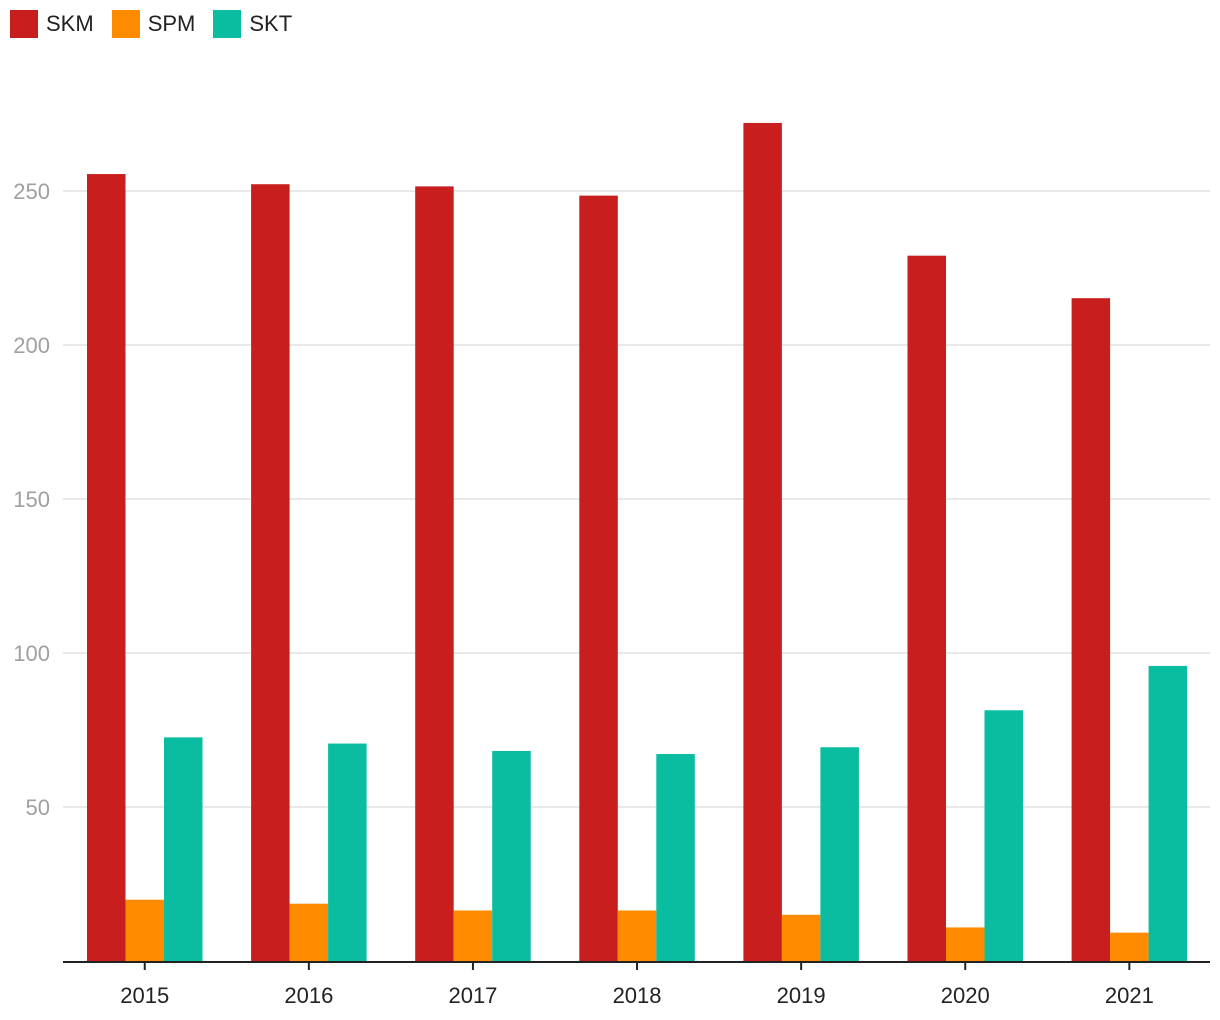  I want to click on bar-skt-2020, so click(1004, 835).